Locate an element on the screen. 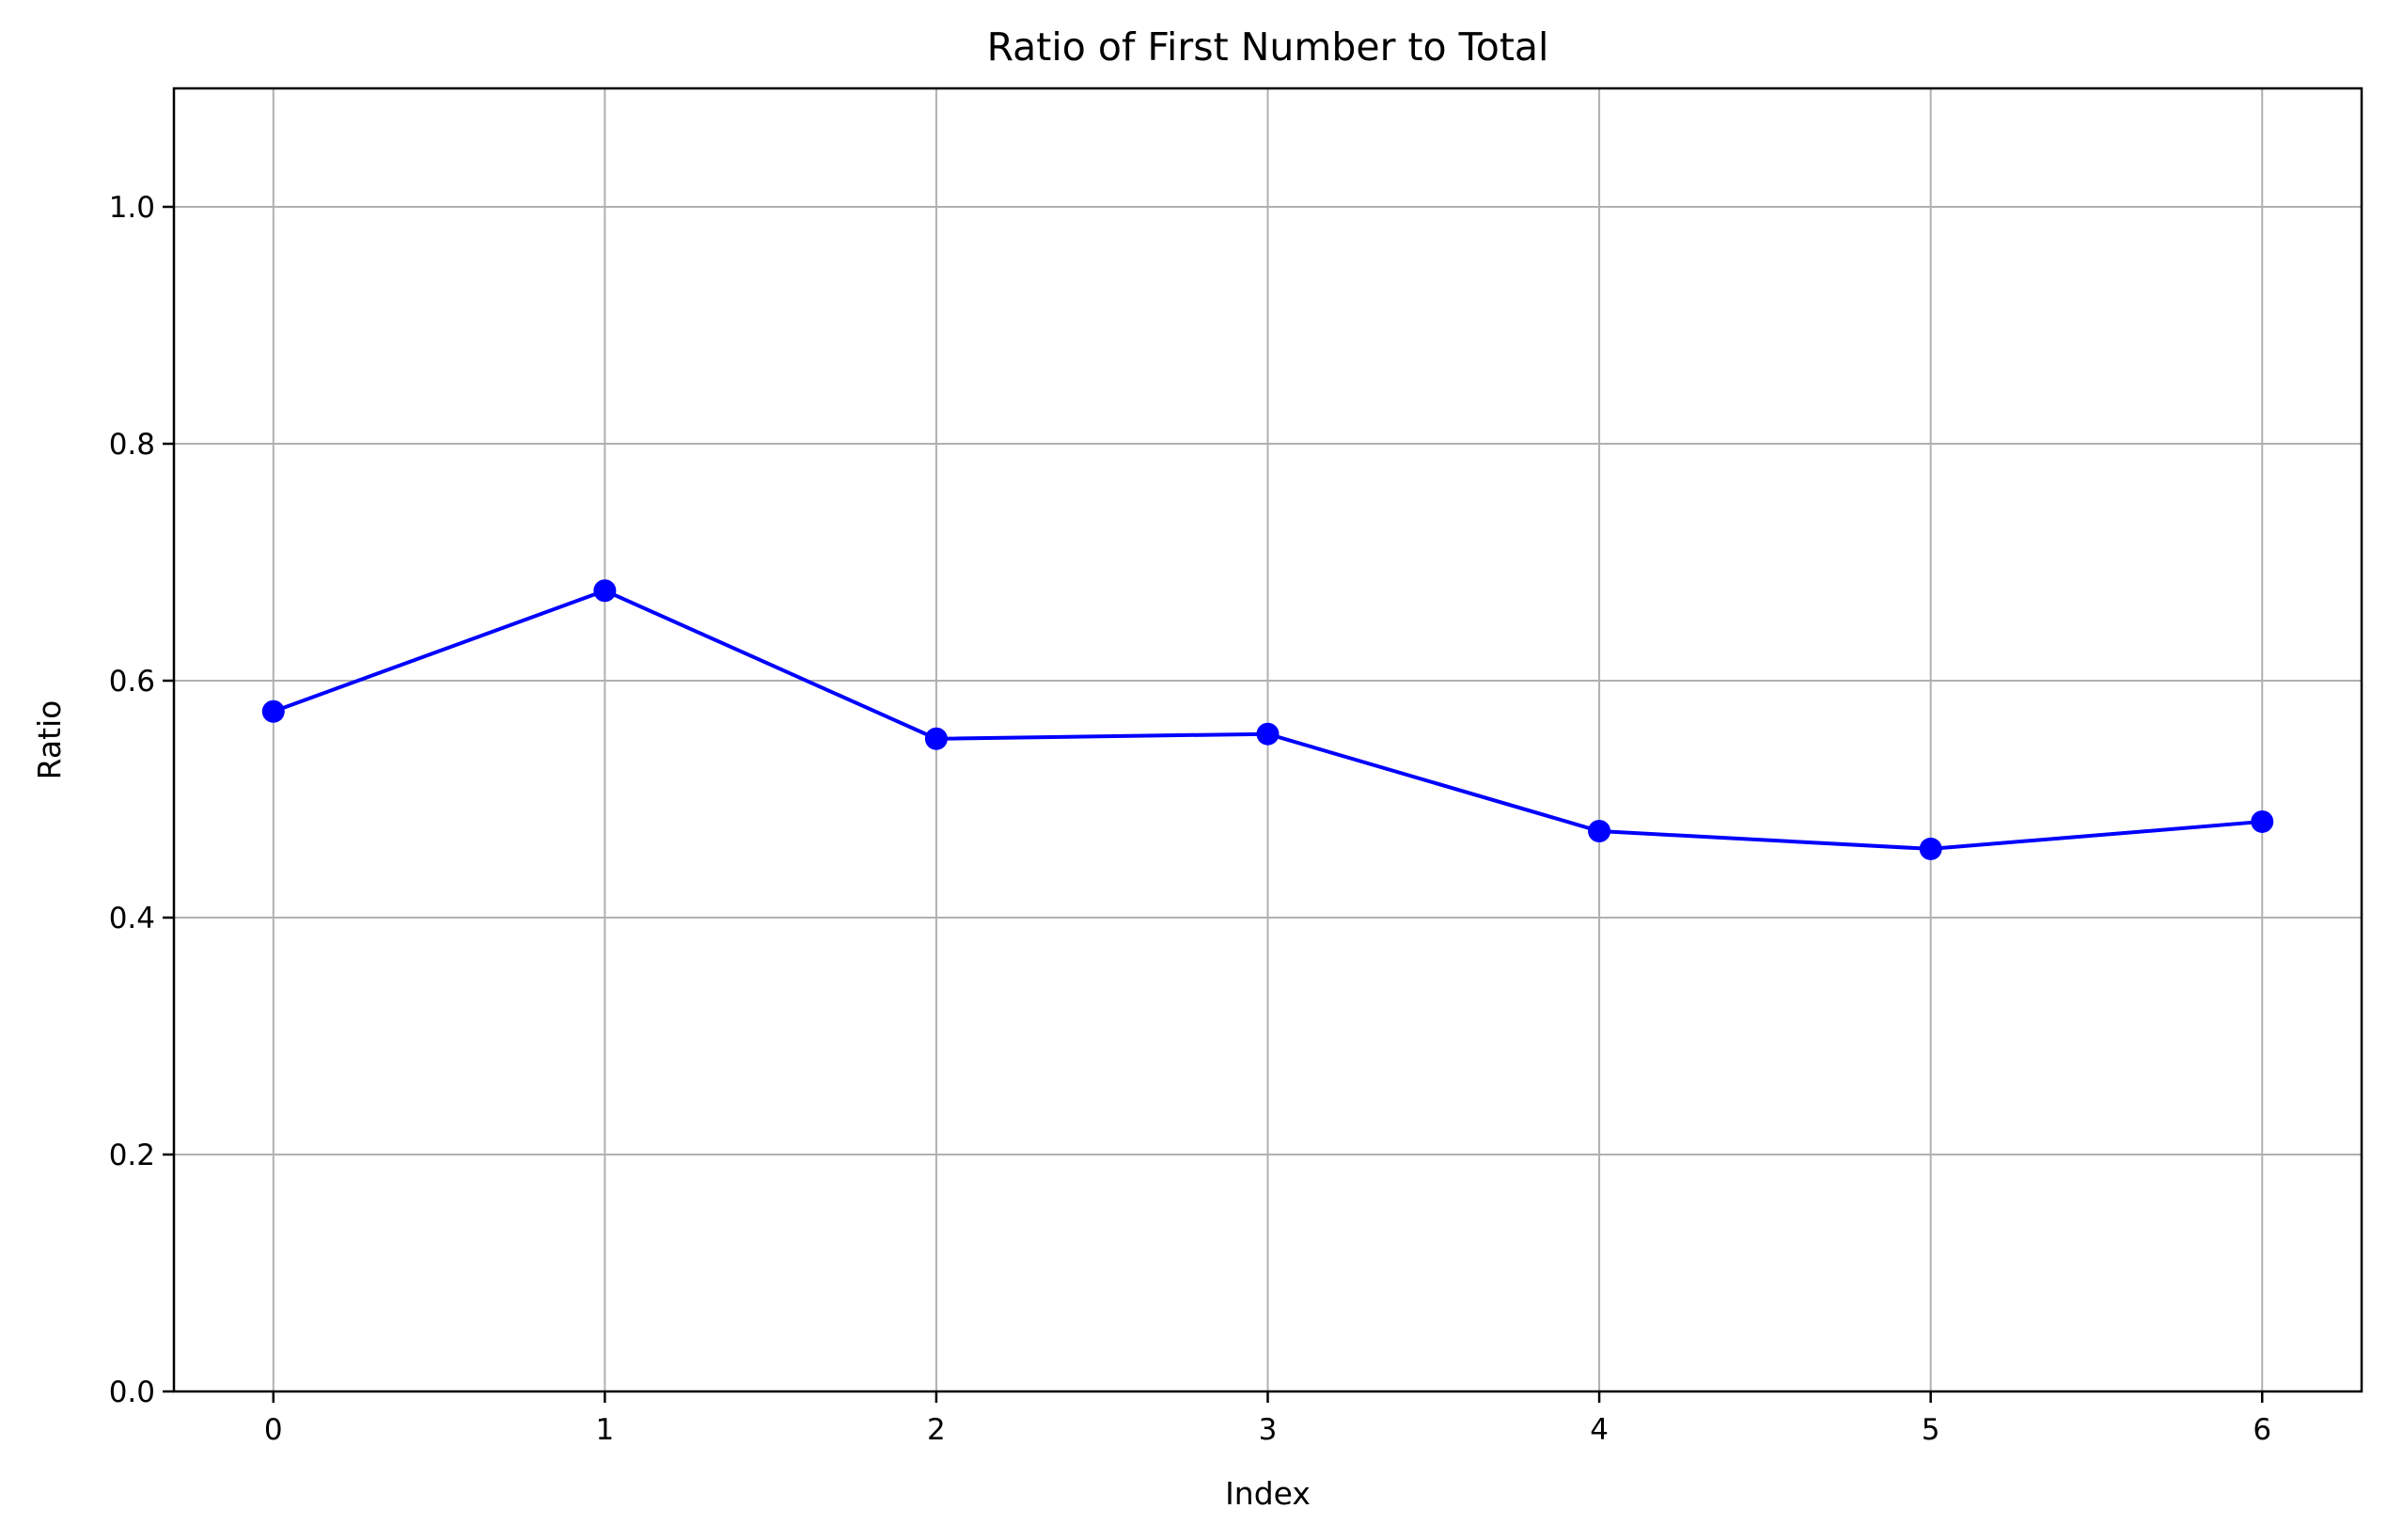 This screenshot has width=2387, height=1540. x-axis-label: Index is located at coordinates (1268, 1494).